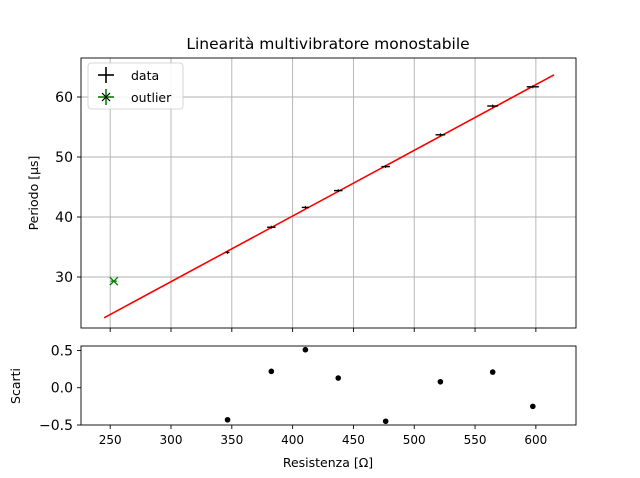  What do you see at coordinates (323, 330) in the screenshot?
I see `main-x-ticks` at bounding box center [323, 330].